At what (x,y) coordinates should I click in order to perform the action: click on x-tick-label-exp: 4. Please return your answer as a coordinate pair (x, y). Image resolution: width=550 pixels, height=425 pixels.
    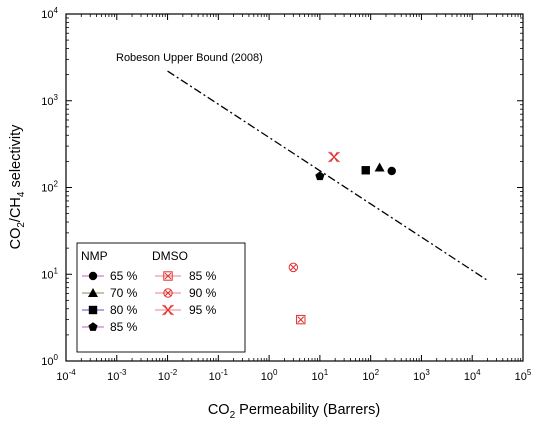
    Looking at the image, I should click on (478, 372).